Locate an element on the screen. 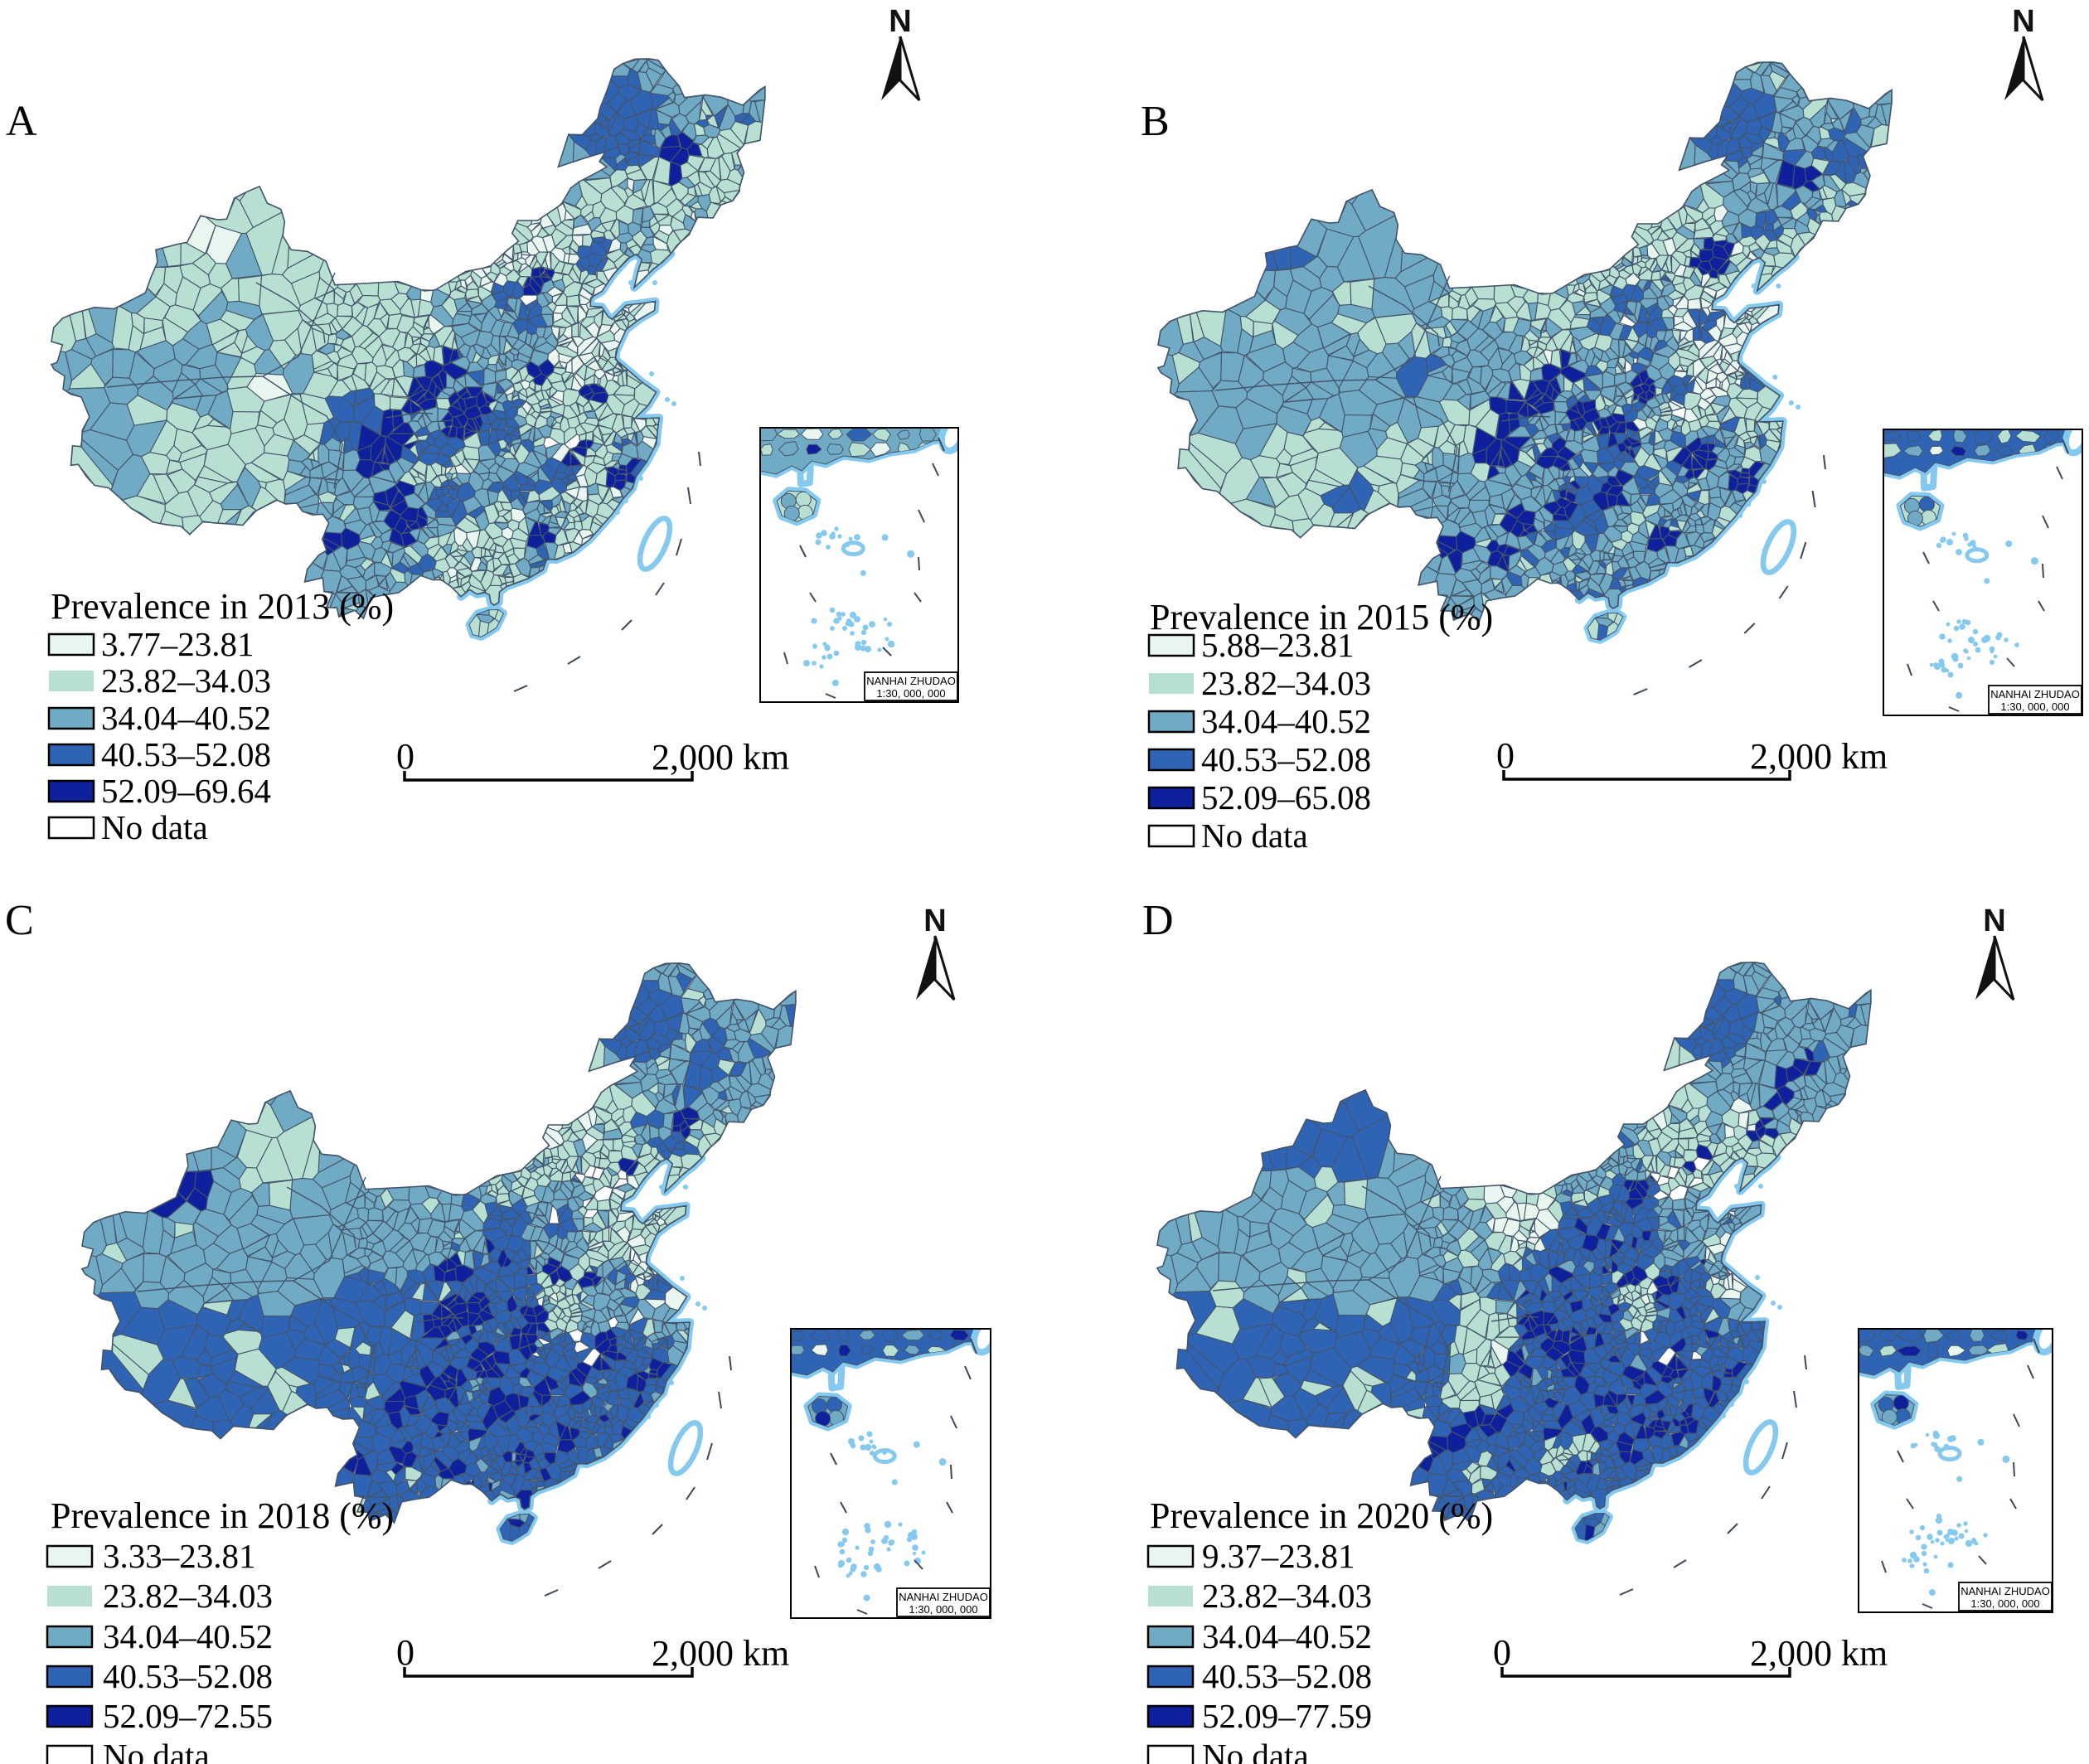  svg-text: 5.88–23.81 is located at coordinates (1278, 645).